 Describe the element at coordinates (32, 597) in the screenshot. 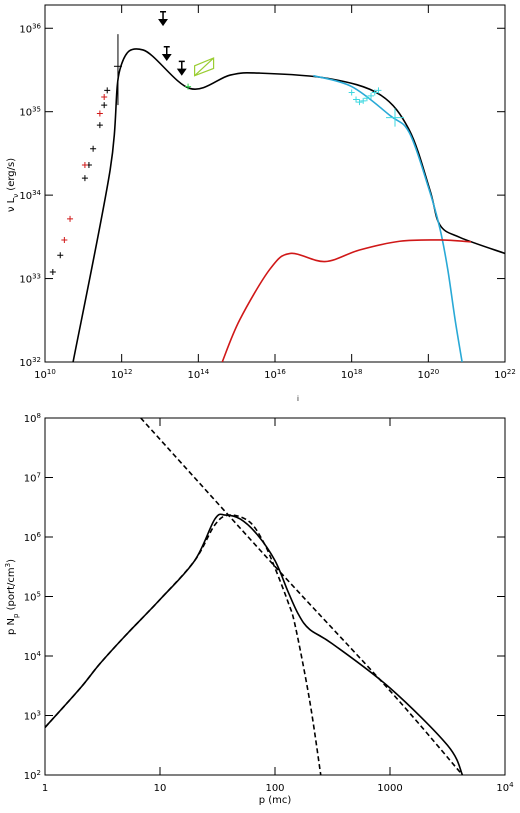

I see `y-tick-label: 10⁵` at that location.